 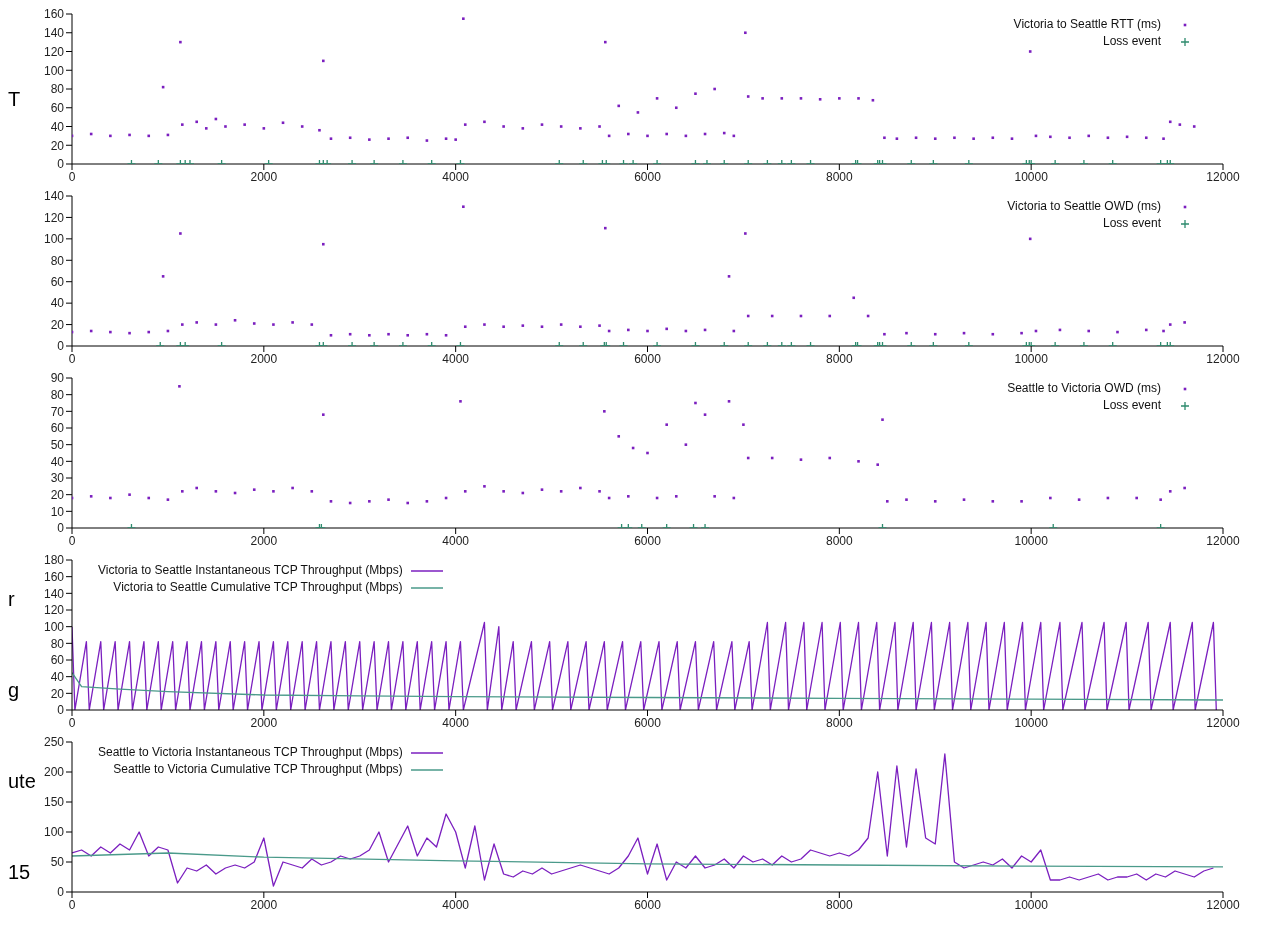 What do you see at coordinates (57, 511) in the screenshot?
I see `y-tick-label: 10` at bounding box center [57, 511].